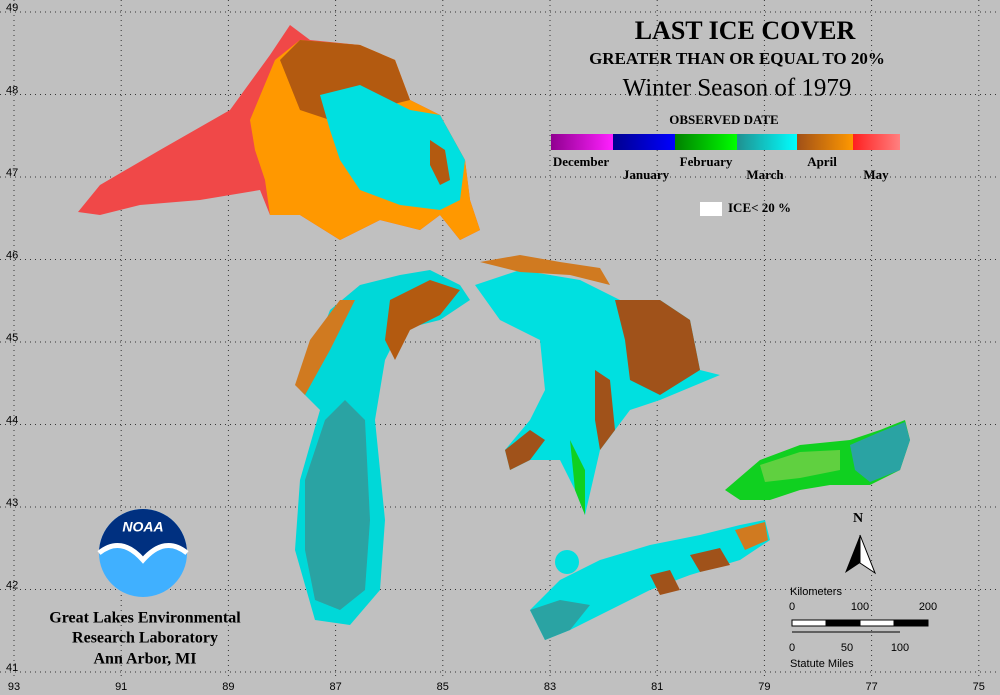  What do you see at coordinates (706, 161) in the screenshot?
I see `legend-month: February` at bounding box center [706, 161].